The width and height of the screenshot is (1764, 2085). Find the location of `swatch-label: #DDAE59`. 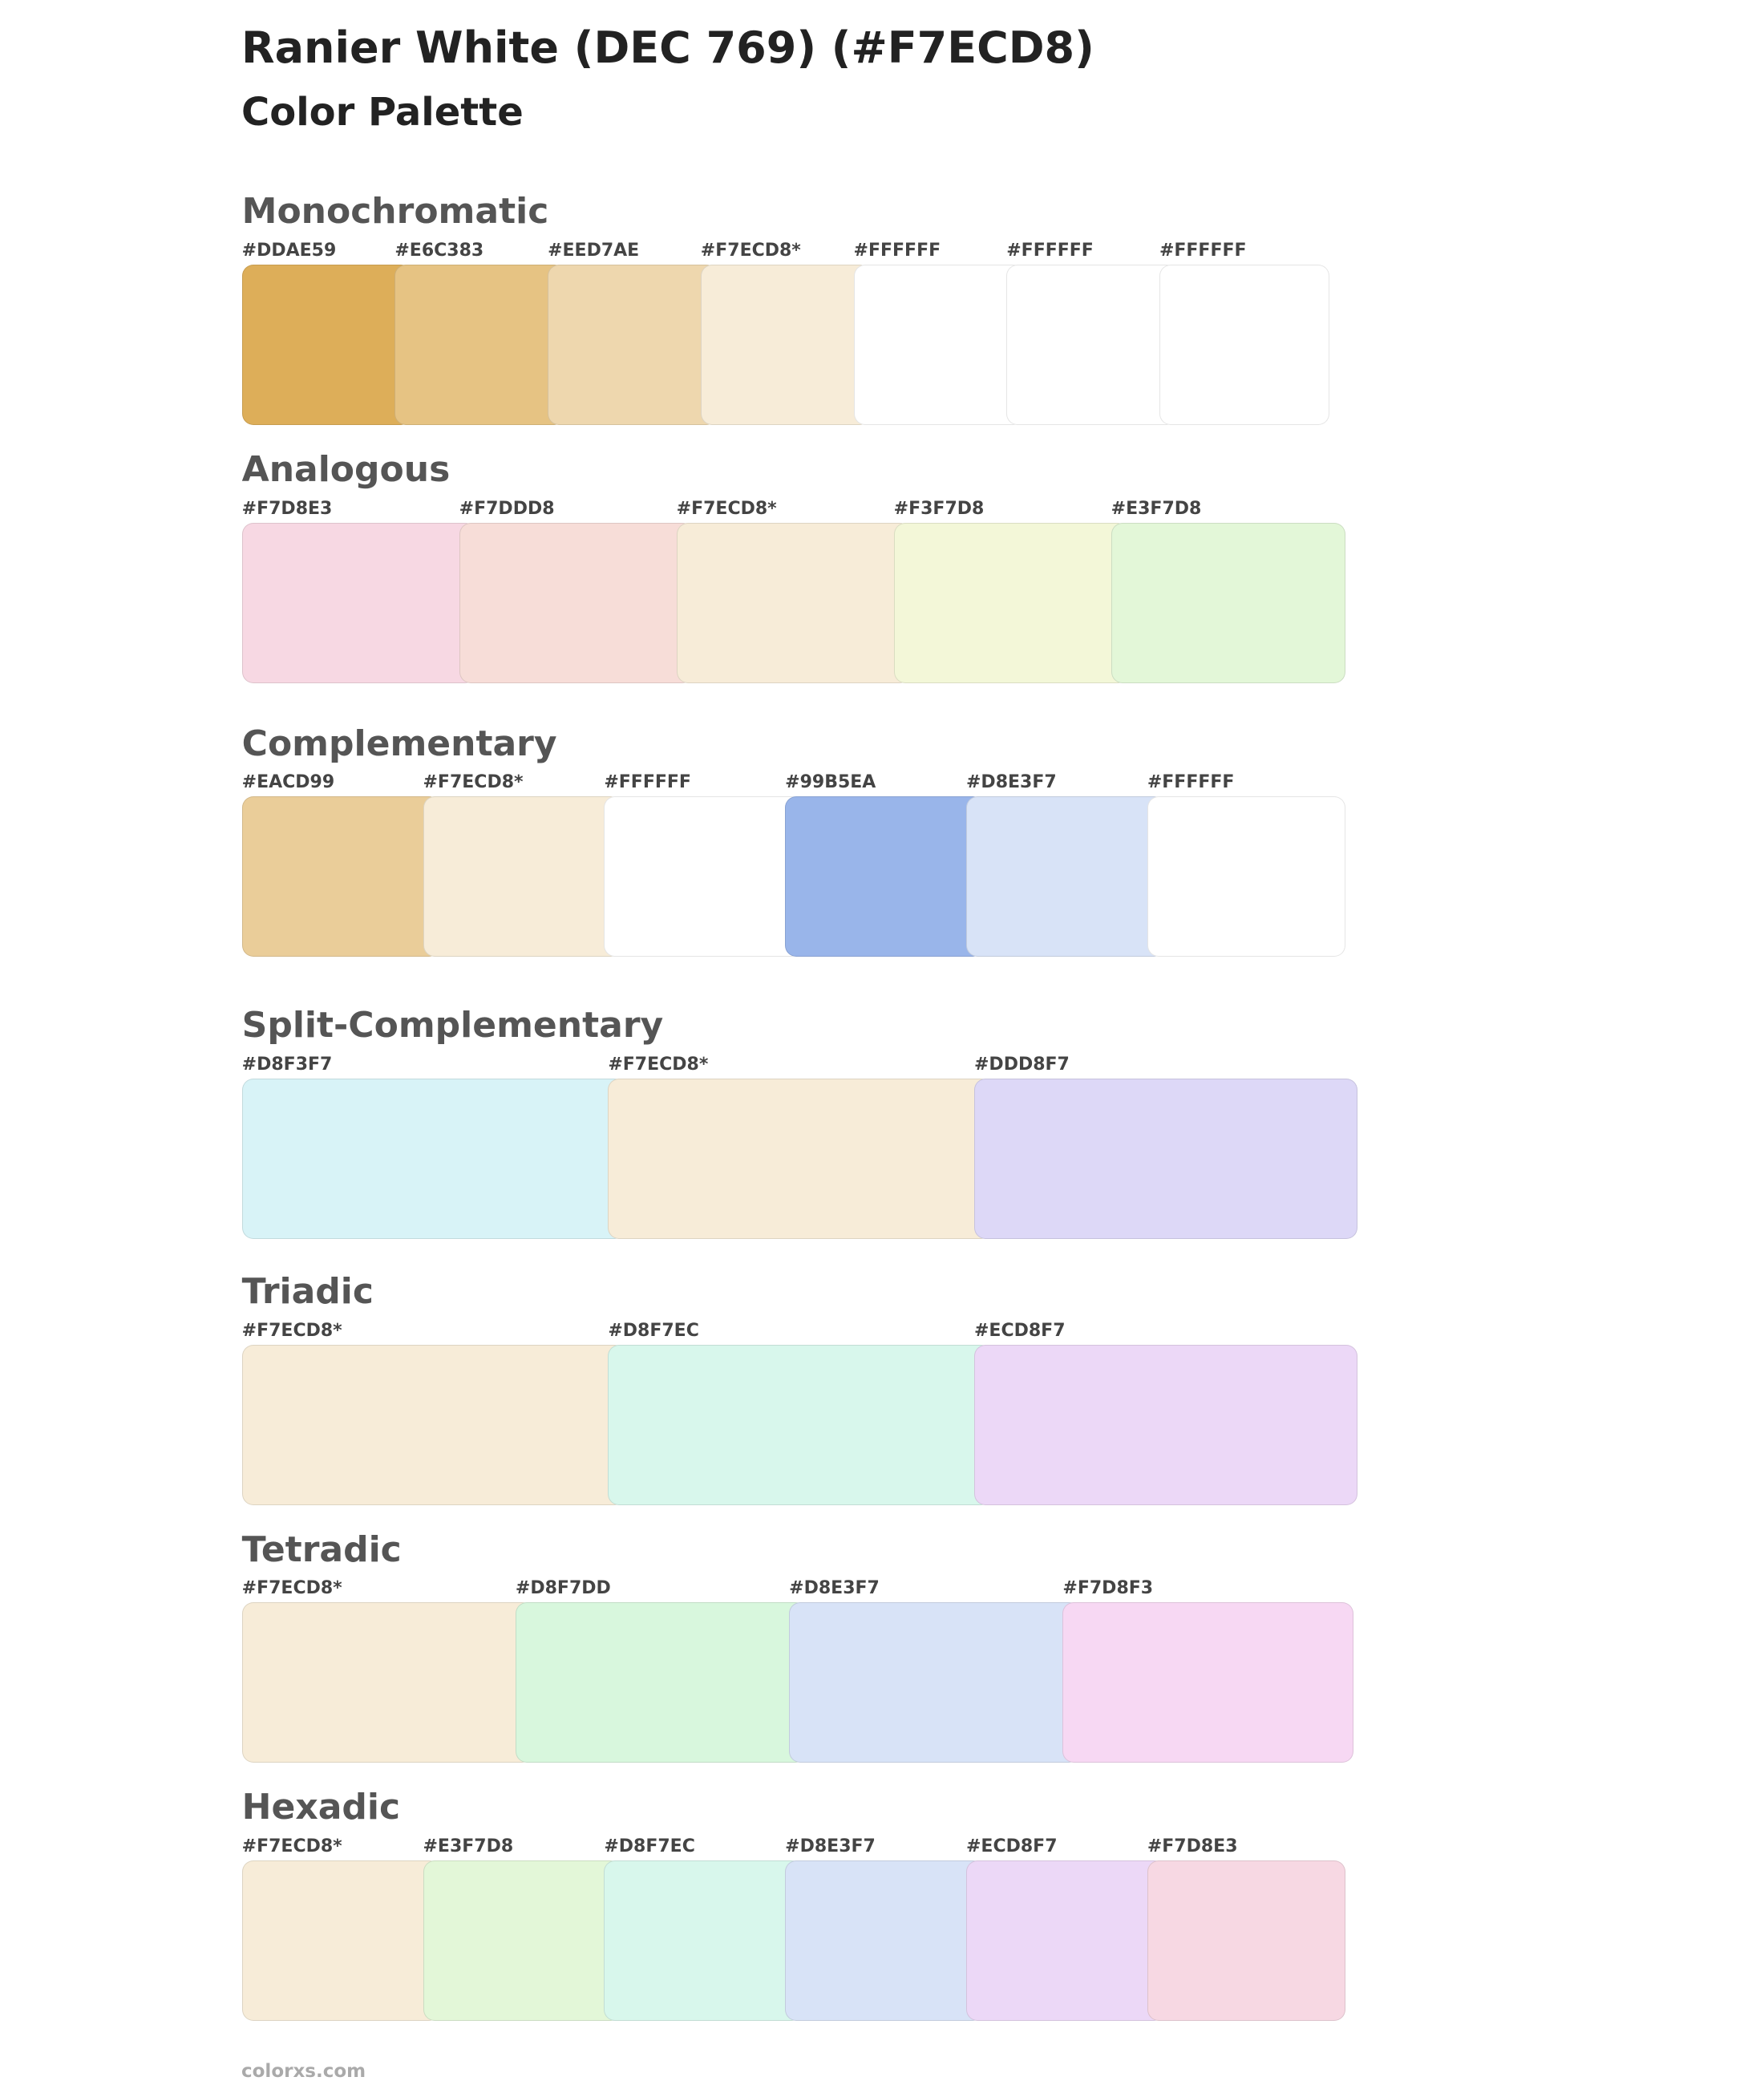

swatch-label: #DDAE59 is located at coordinates (289, 251).